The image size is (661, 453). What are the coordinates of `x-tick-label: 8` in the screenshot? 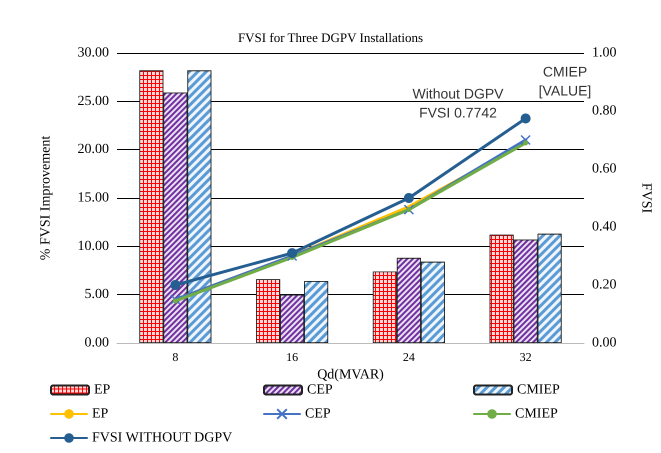 It's located at (175, 357).